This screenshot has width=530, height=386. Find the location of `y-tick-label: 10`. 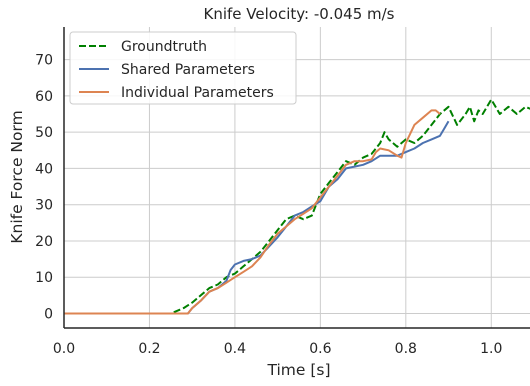

y-tick-label: 10 is located at coordinates (44, 278).